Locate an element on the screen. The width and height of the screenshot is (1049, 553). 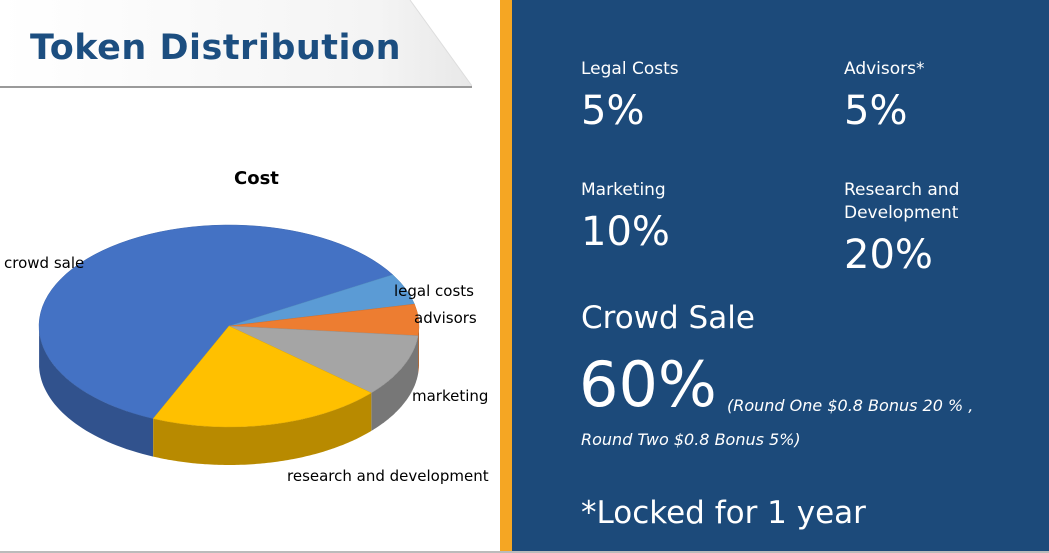
research-value: 20% is located at coordinates (888, 255).